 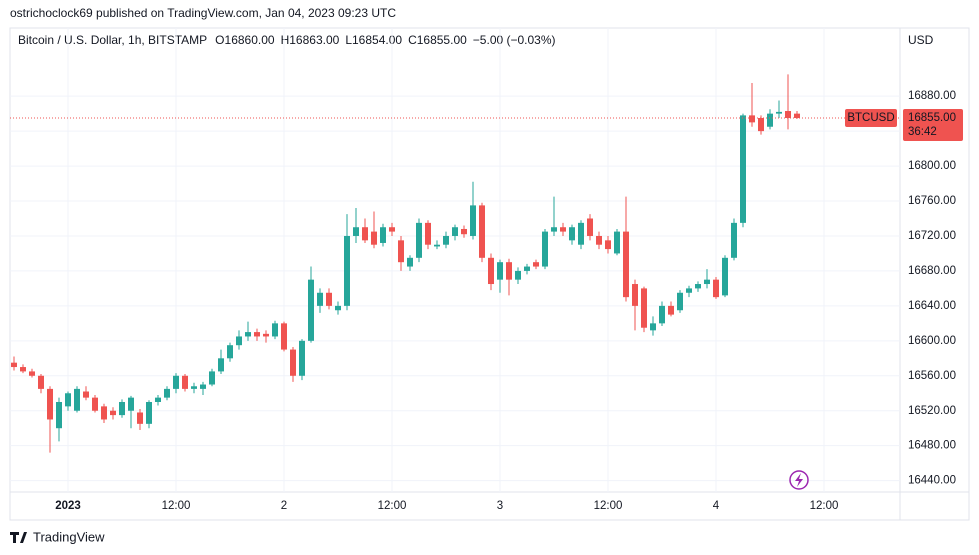 What do you see at coordinates (500, 506) in the screenshot?
I see `x-tick-label: 3` at bounding box center [500, 506].